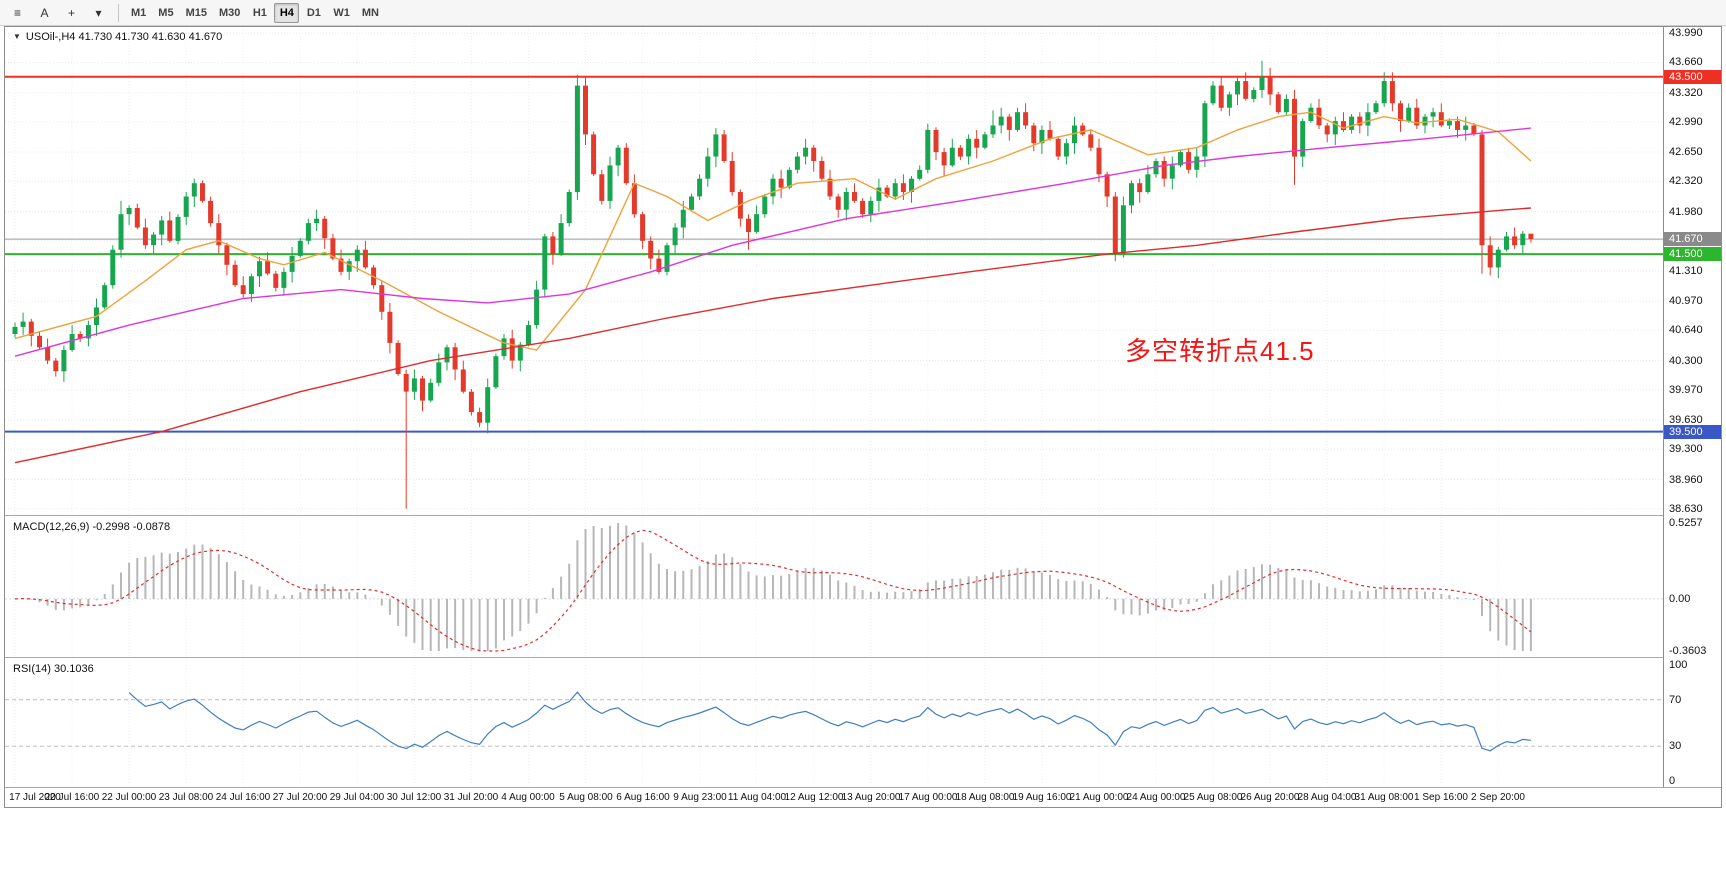 The image size is (1726, 896). I want to click on x-axis-label: 6 Aug 16:00, so click(643, 797).